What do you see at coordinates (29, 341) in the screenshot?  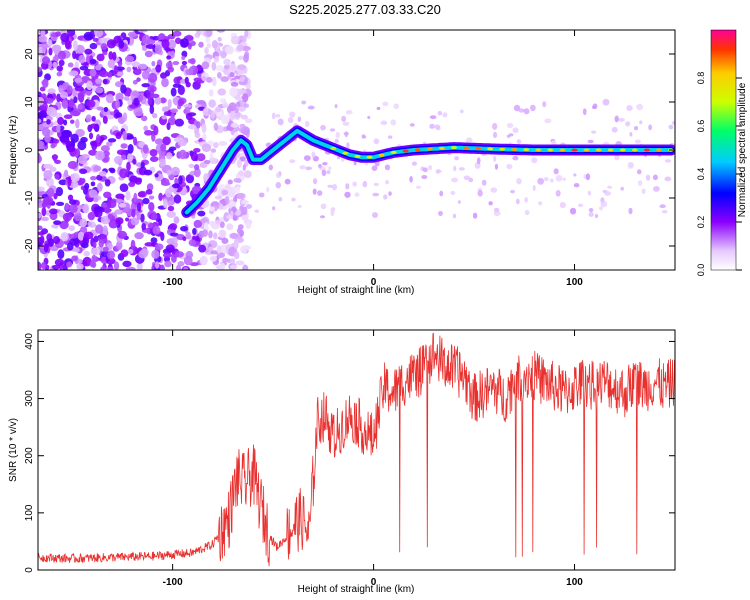 I see `snr-ytick-label: 400` at bounding box center [29, 341].